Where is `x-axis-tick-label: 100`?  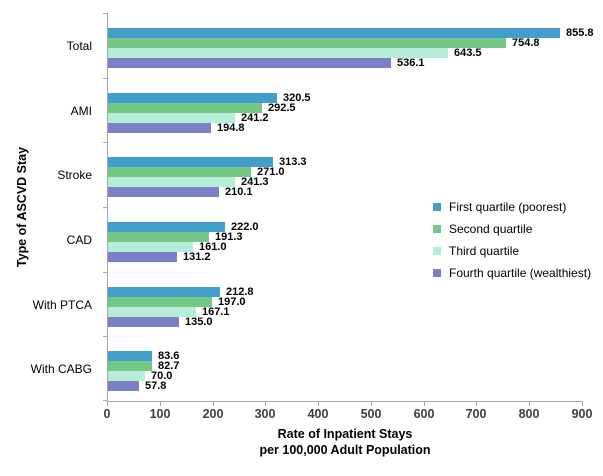 x-axis-tick-label: 100 is located at coordinates (160, 414).